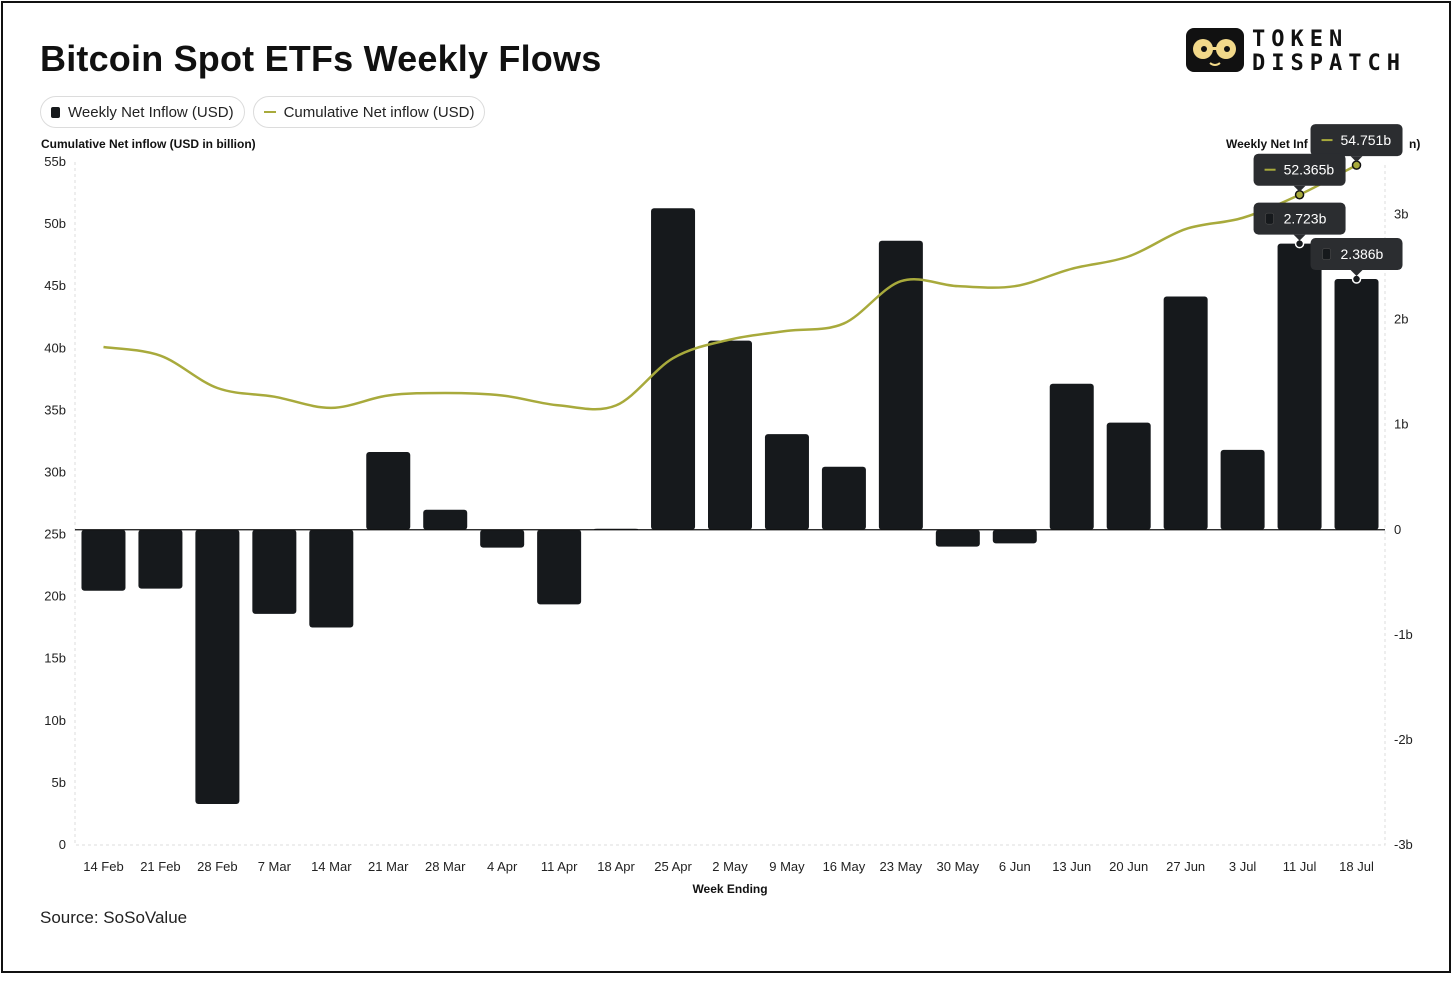 The height and width of the screenshot is (988, 1456). I want to click on left-axis-tick-label: 5b, so click(59, 782).